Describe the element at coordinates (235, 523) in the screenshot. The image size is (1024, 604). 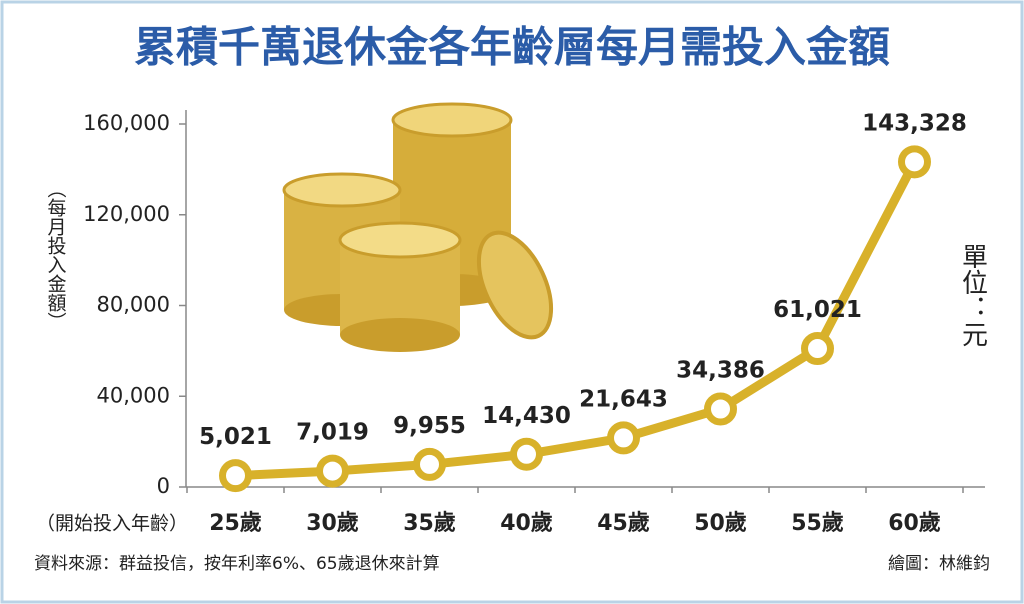
I see `x-tick-label: 25歲` at that location.